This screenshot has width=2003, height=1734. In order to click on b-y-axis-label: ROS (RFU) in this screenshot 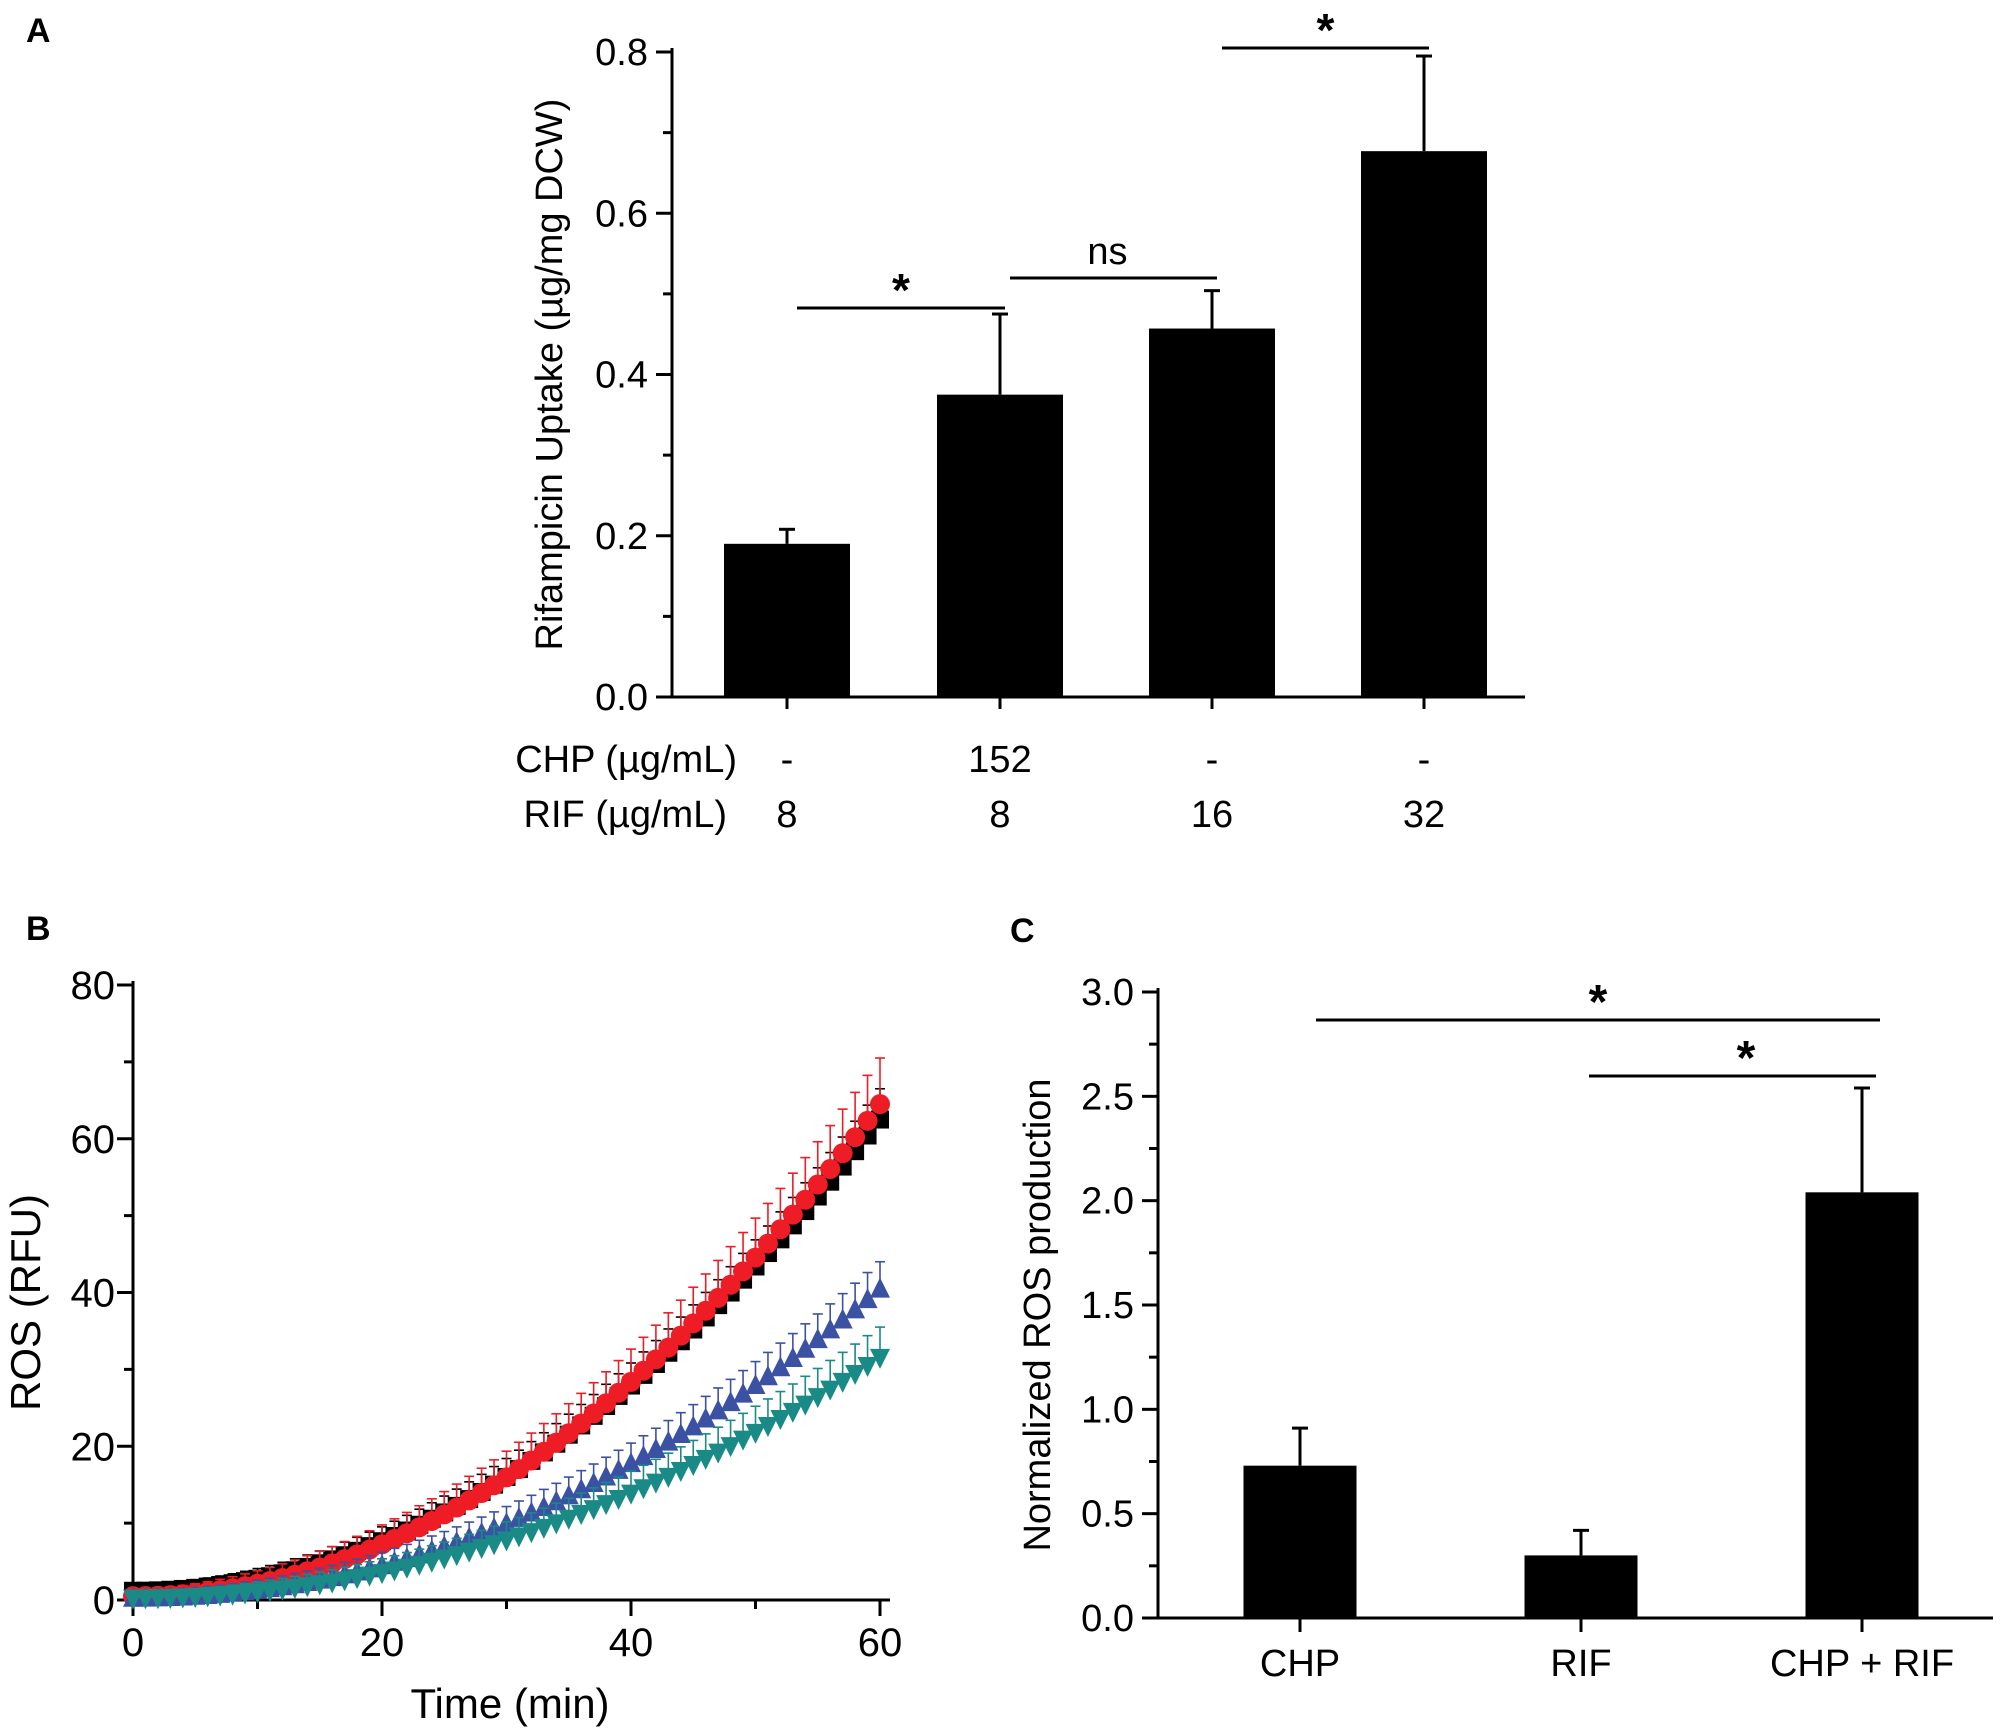, I will do `click(25, 1302)`.